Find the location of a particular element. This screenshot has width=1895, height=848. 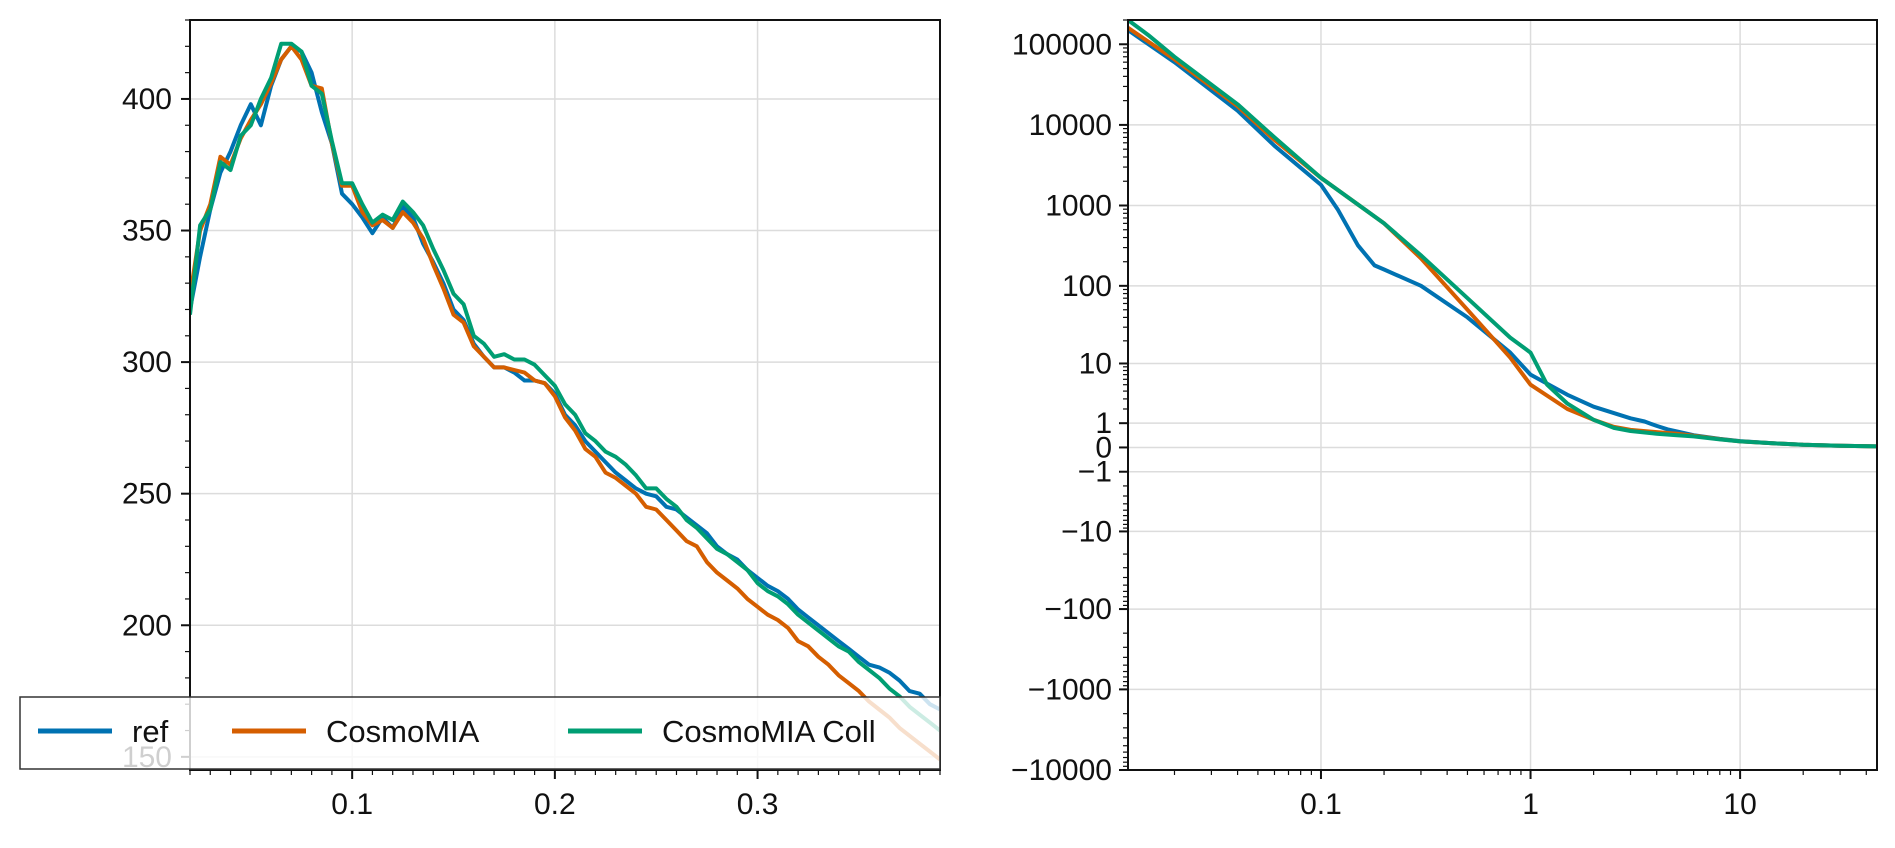

right-y-tick-label: 10000 is located at coordinates (1070, 125).